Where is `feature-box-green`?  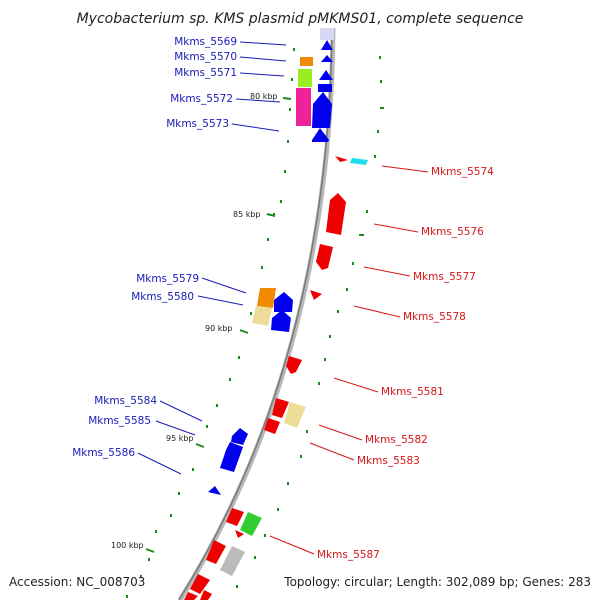 feature-box-green is located at coordinates (251, 524).